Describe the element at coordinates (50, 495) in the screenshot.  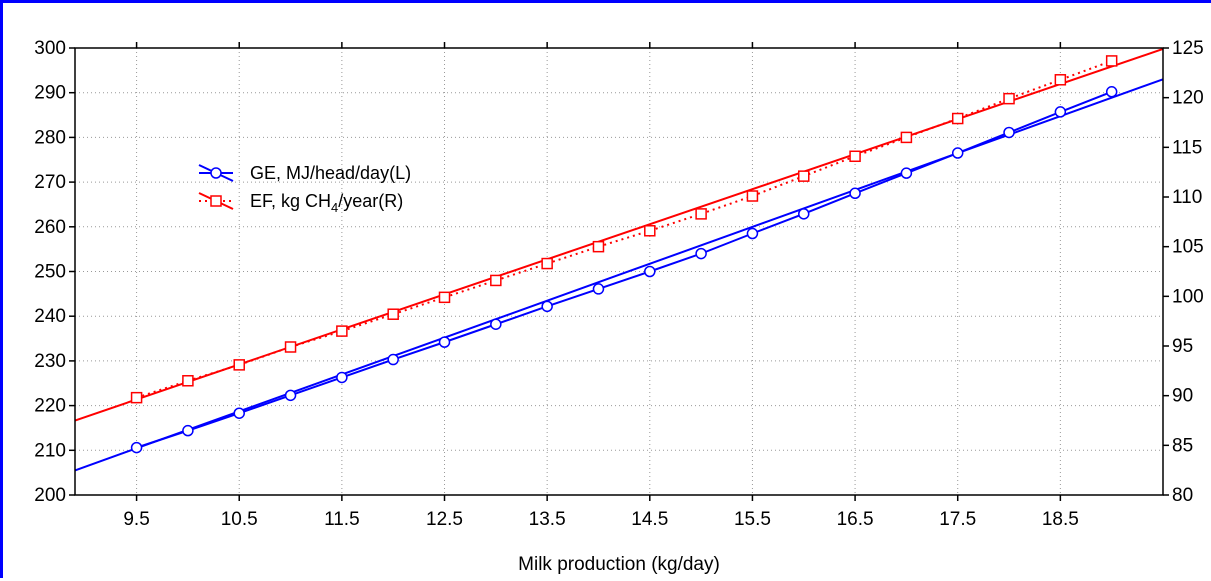
I see `left-axis-tick-label: 200` at that location.